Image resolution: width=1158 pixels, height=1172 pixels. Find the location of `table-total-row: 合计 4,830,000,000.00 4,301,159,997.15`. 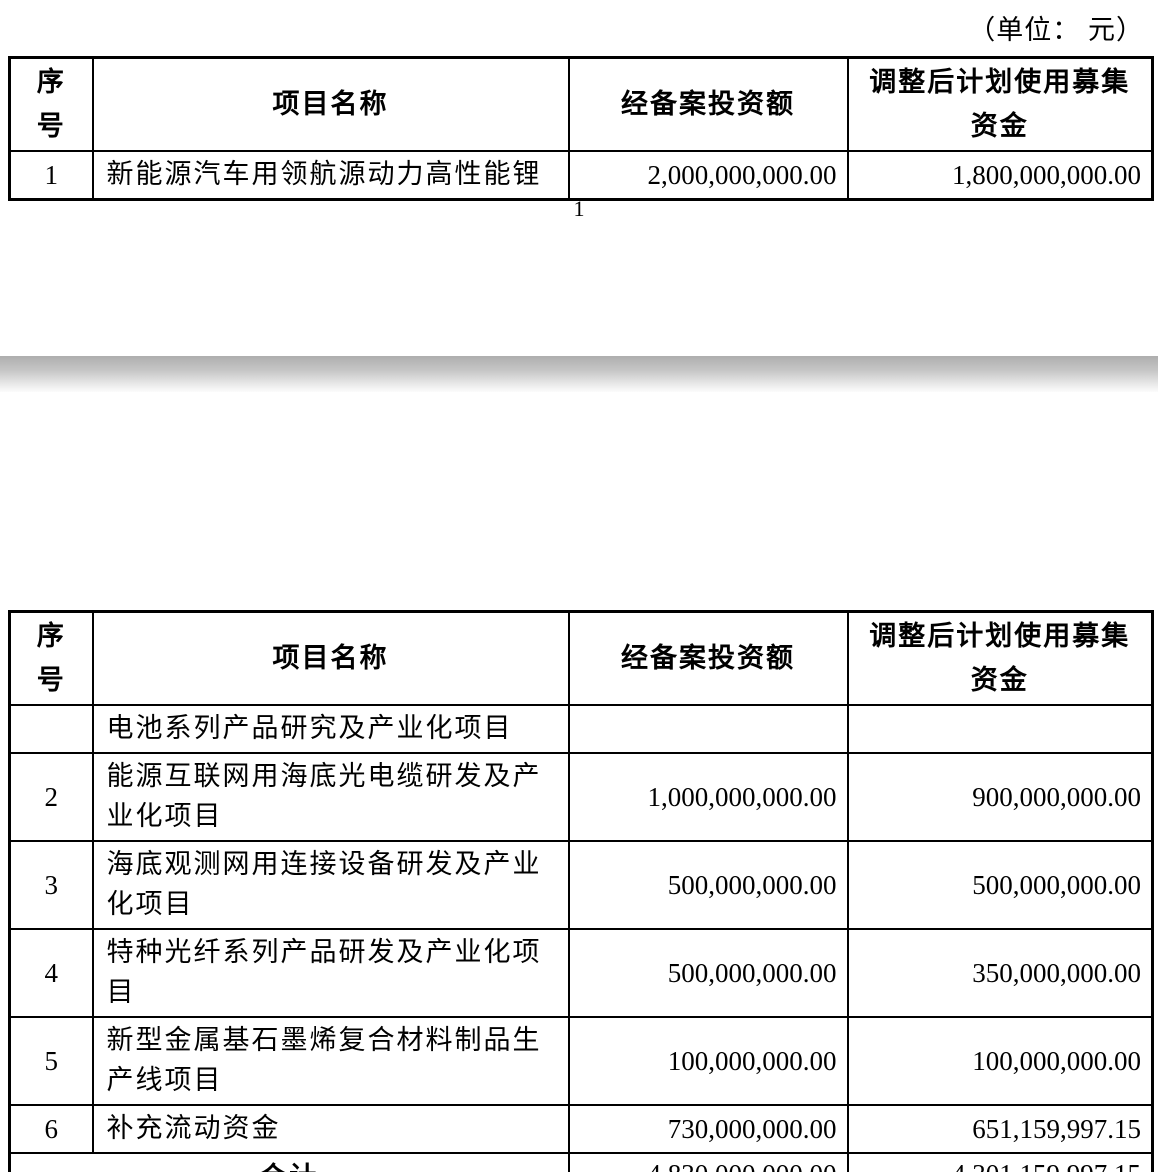

table-total-row: 合计 4,830,000,000.00 4,301,159,997.15 is located at coordinates (581, 1162).